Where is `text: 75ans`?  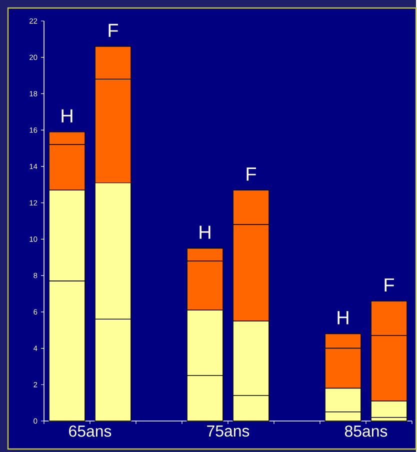
text: 75ans is located at coordinates (228, 431).